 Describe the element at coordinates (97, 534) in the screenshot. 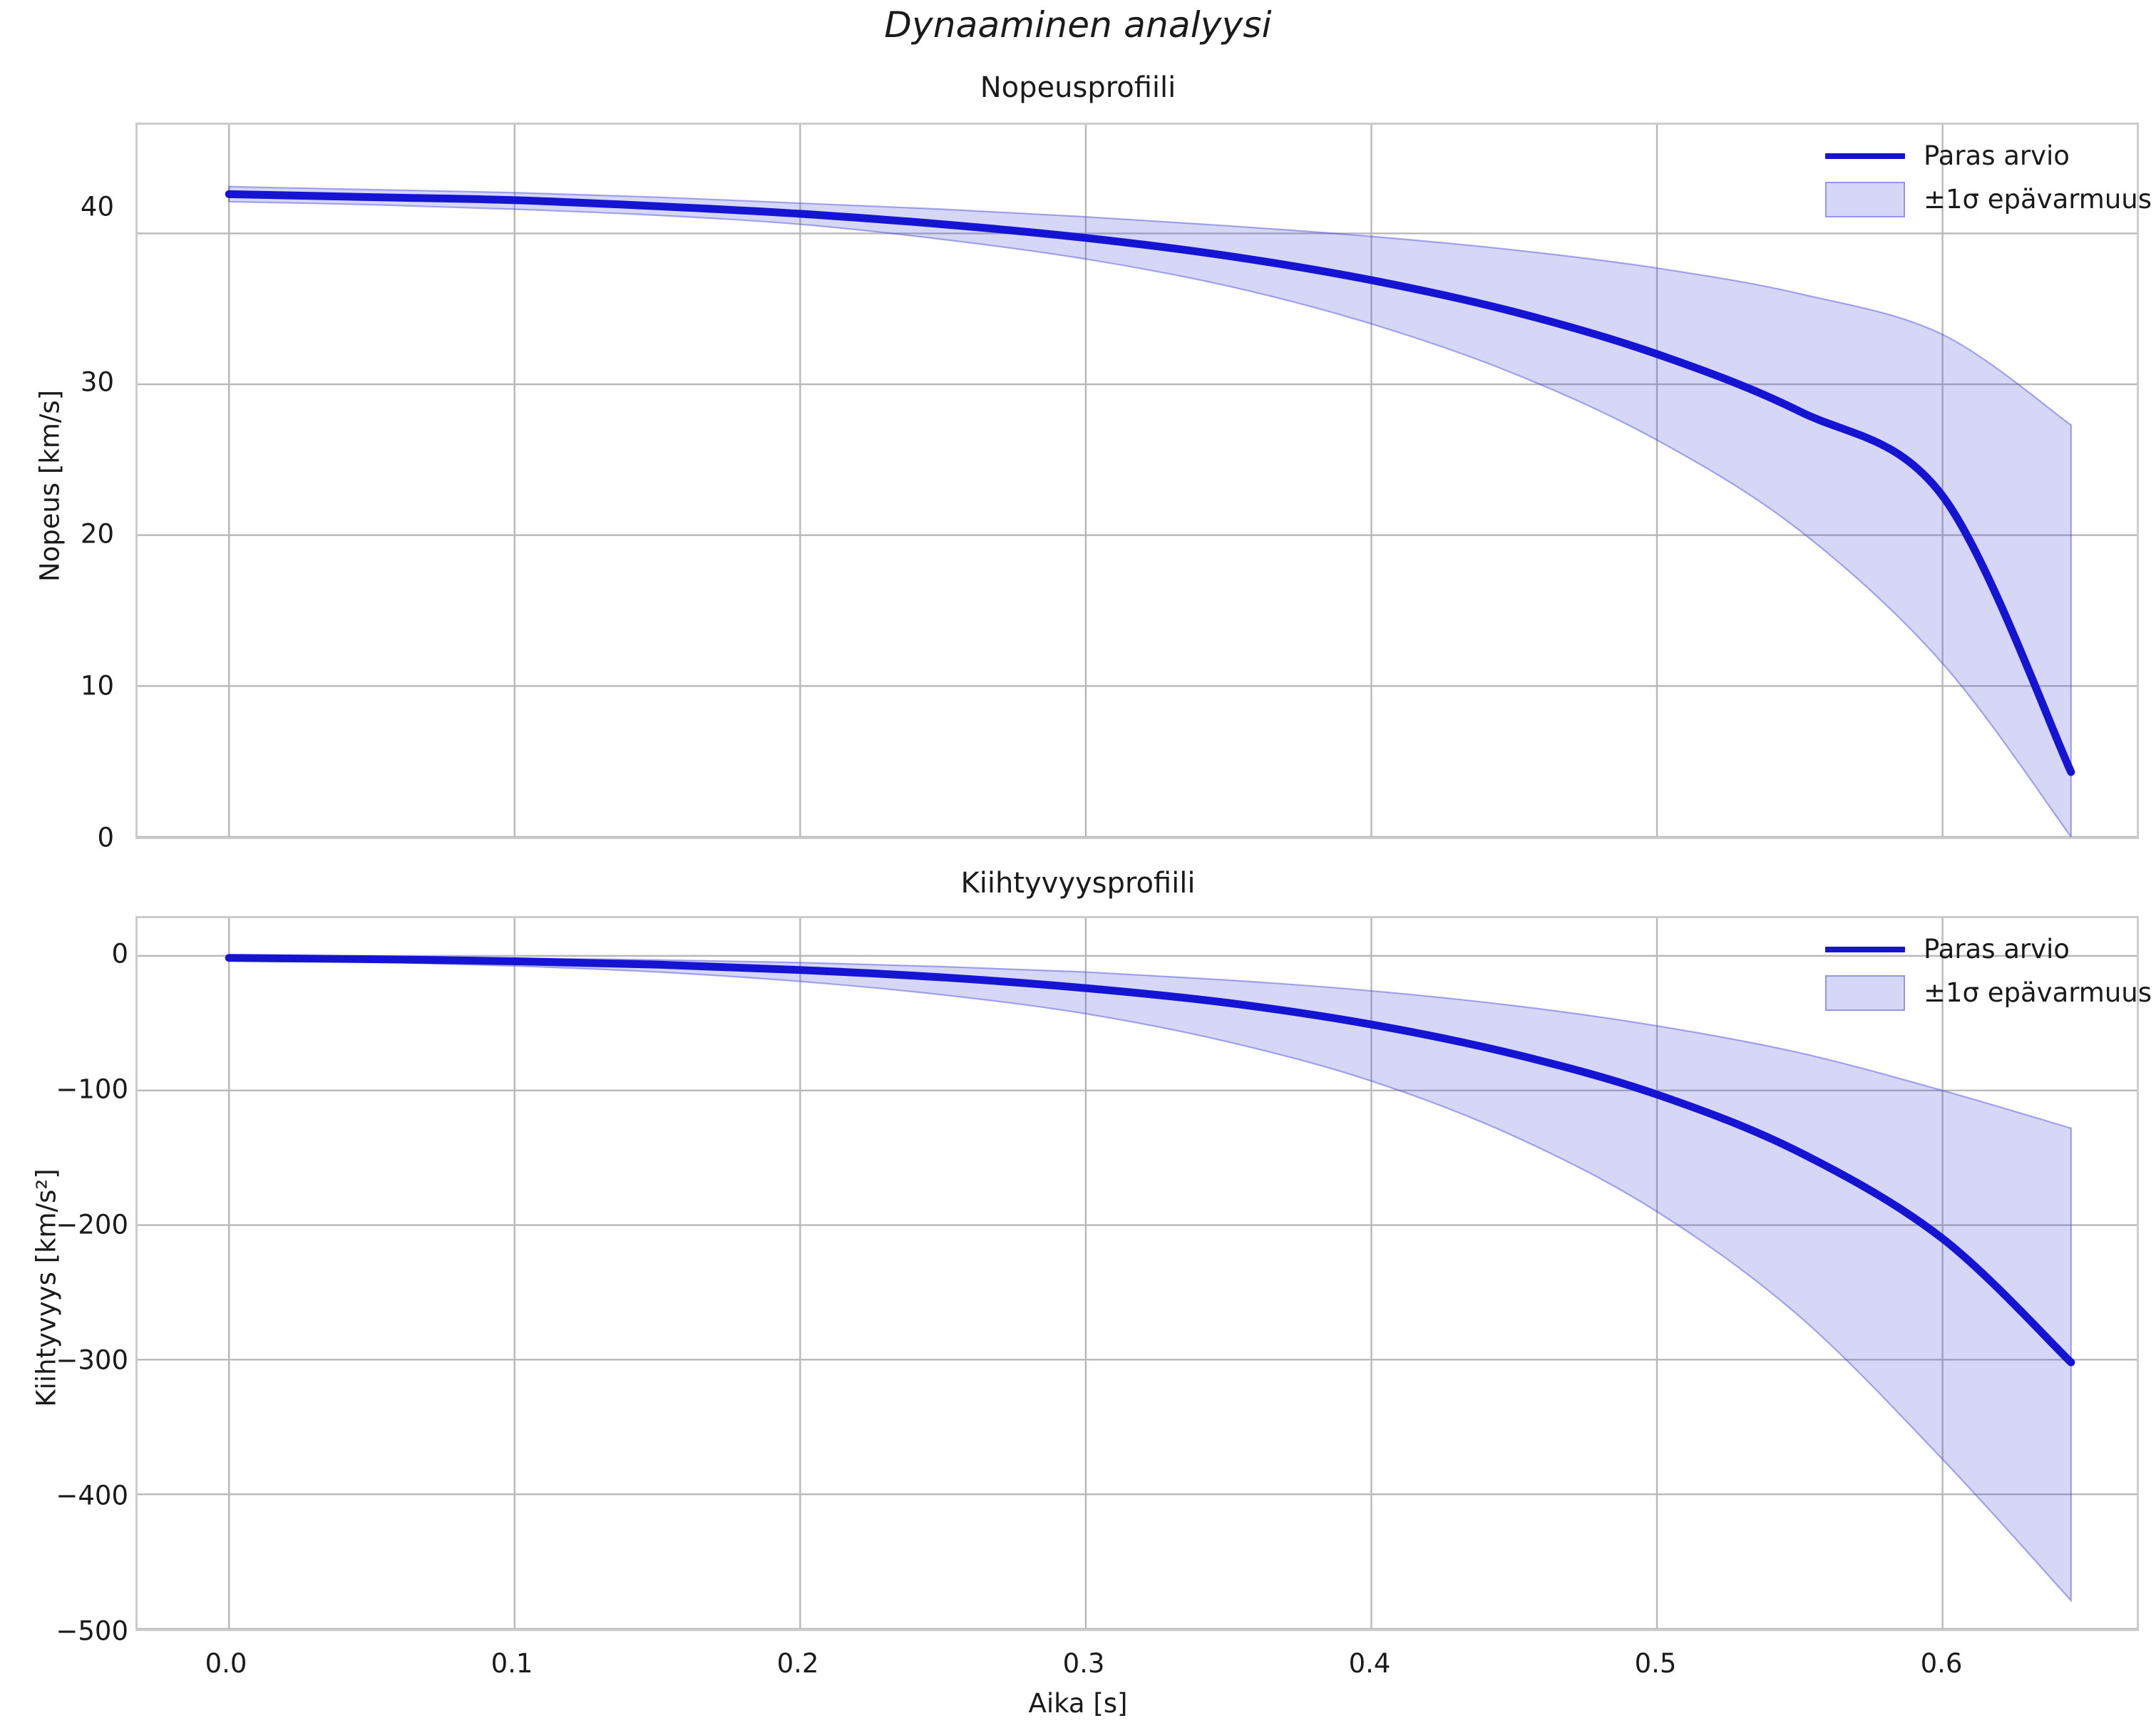

I see `ytick-top-20: 20` at that location.